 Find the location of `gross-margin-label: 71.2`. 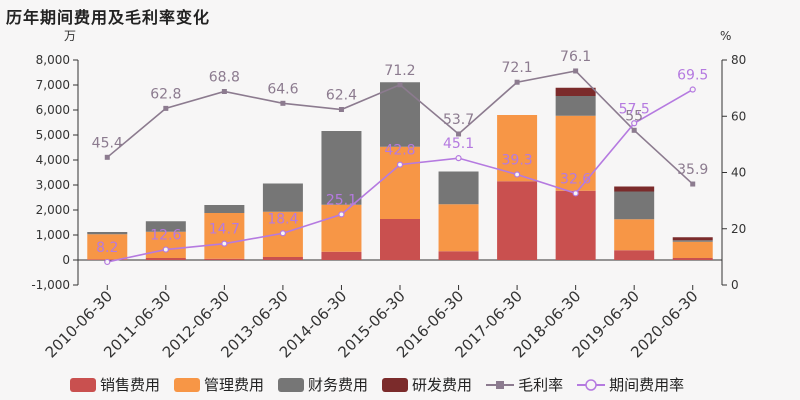

gross-margin-label: 71.2 is located at coordinates (399, 71).